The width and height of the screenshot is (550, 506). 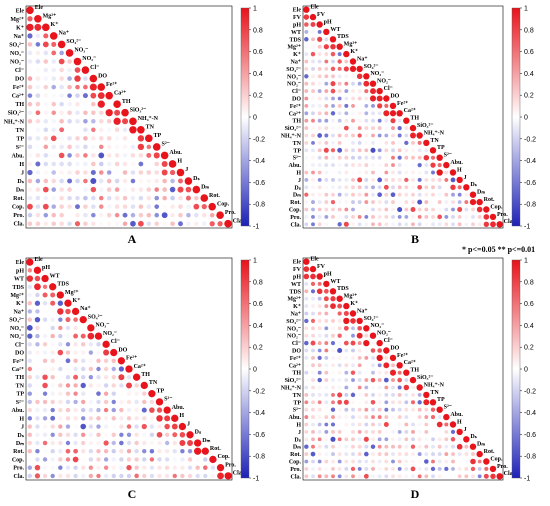 What do you see at coordinates (529, 348) in the screenshot?
I see `colorbar-tick-label: 0.2` at bounding box center [529, 348].